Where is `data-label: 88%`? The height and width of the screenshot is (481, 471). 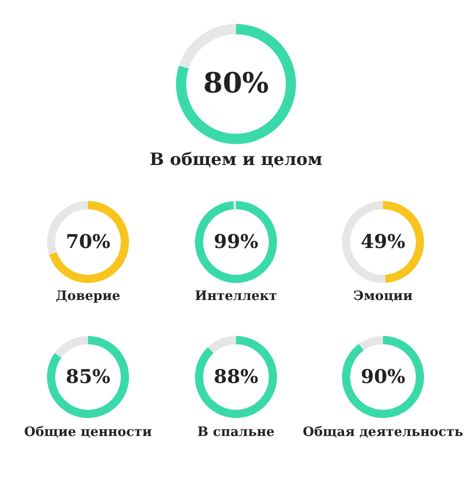 data-label: 88% is located at coordinates (236, 377).